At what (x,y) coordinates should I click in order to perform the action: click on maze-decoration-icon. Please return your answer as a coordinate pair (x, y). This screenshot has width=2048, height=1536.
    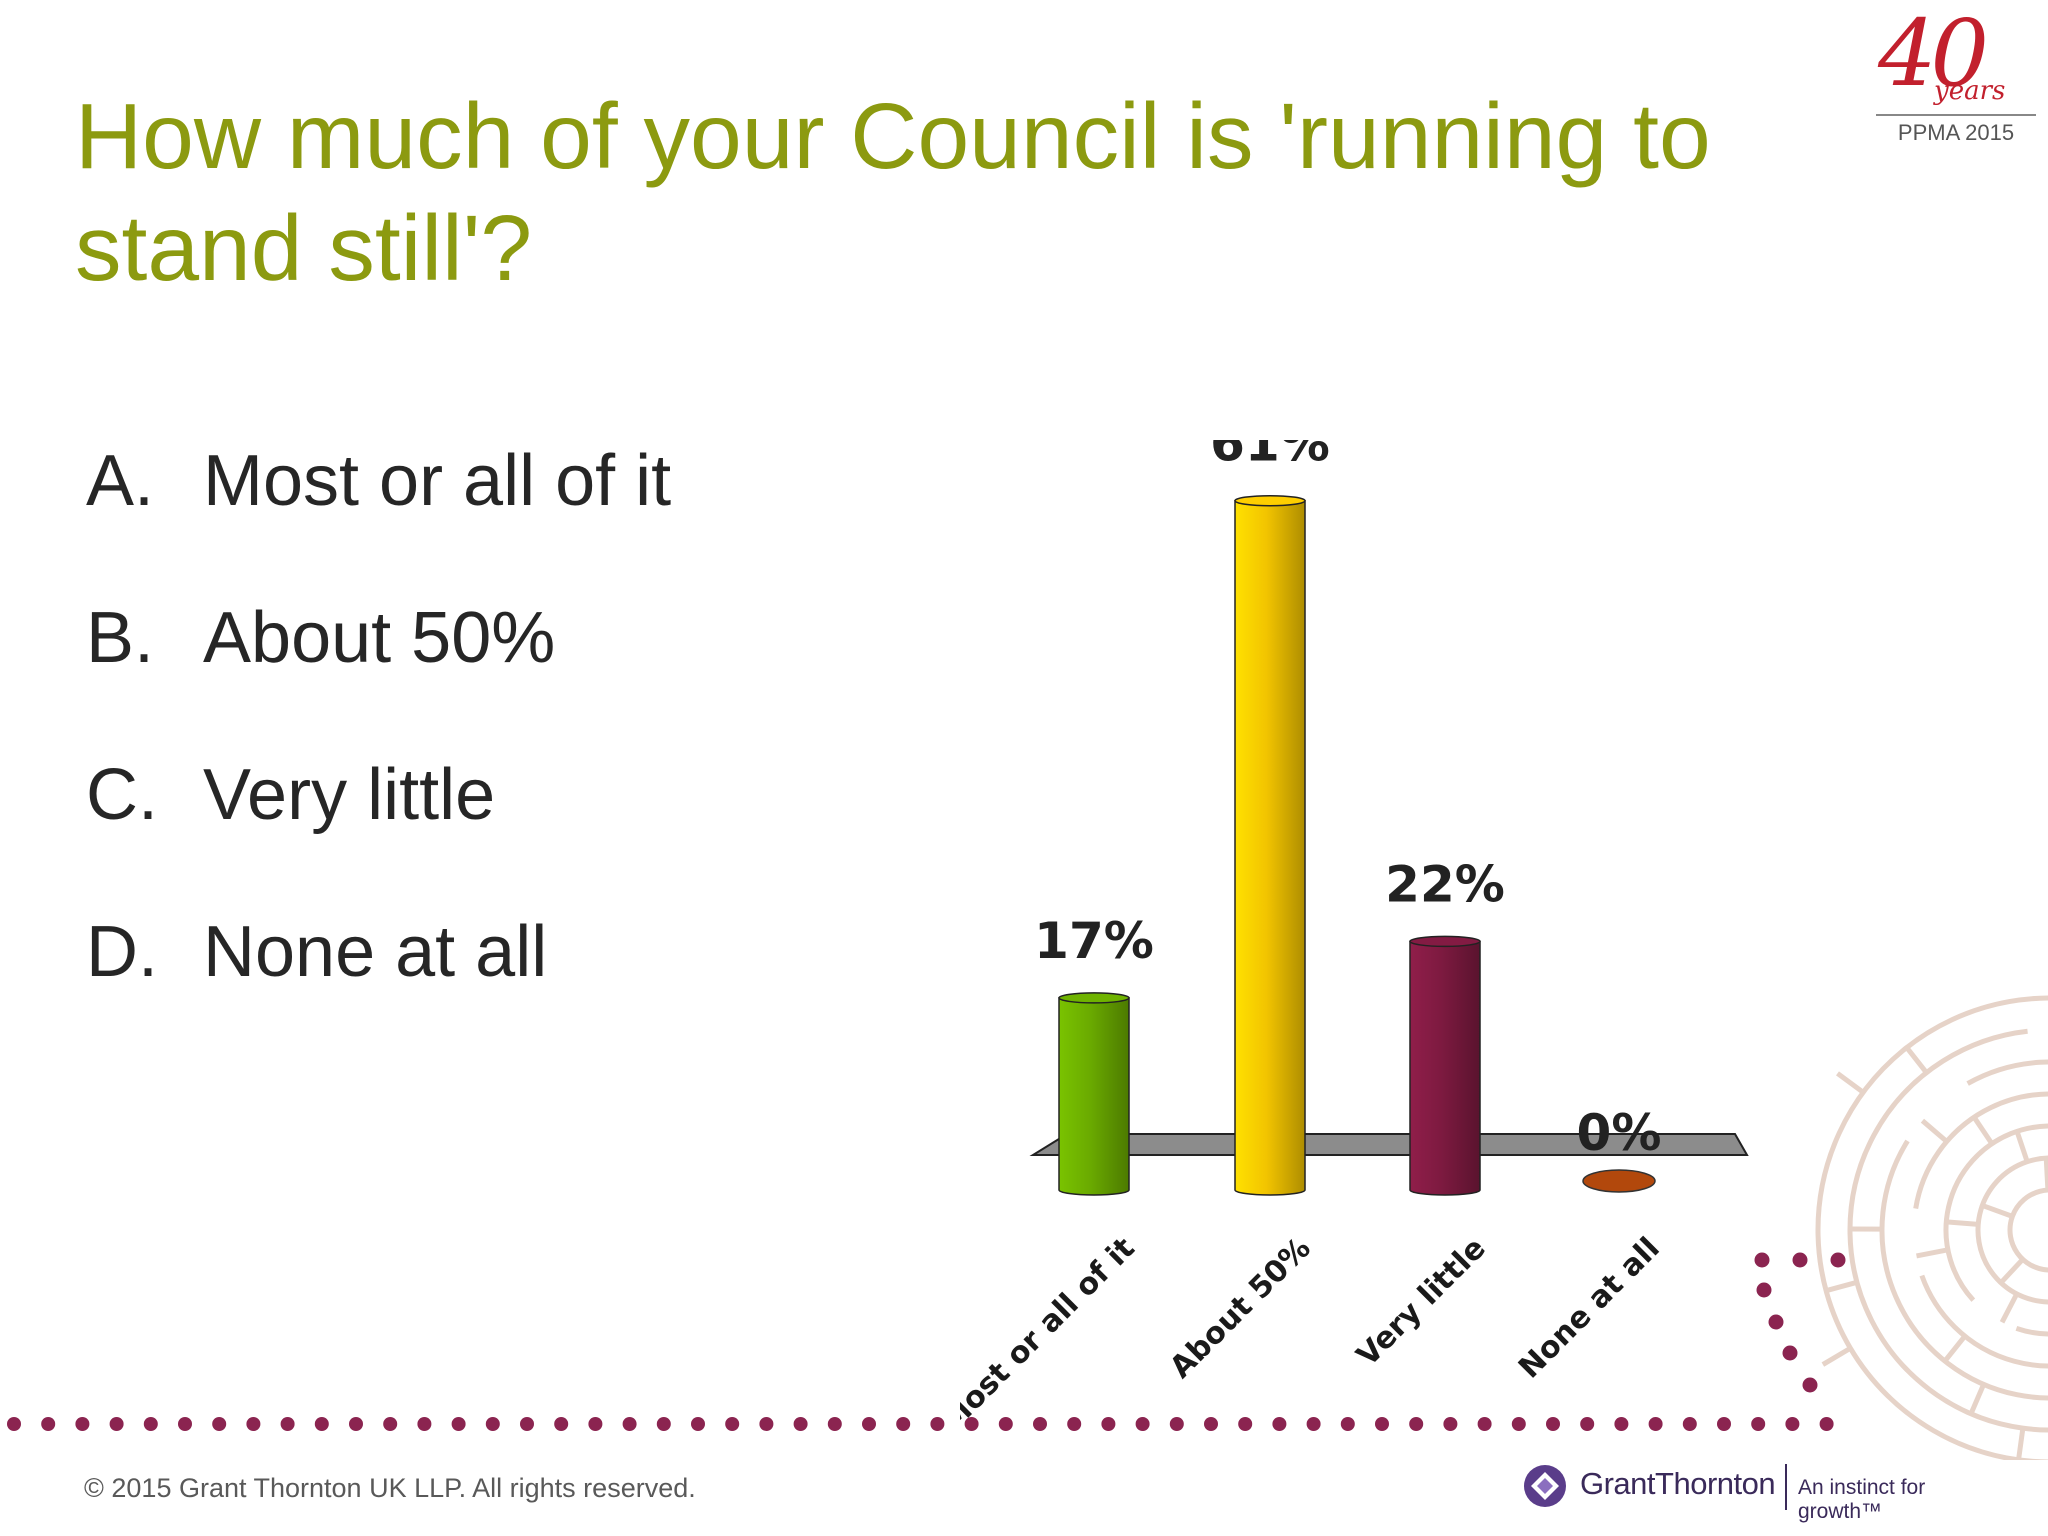
    Looking at the image, I should click on (1931, 1227).